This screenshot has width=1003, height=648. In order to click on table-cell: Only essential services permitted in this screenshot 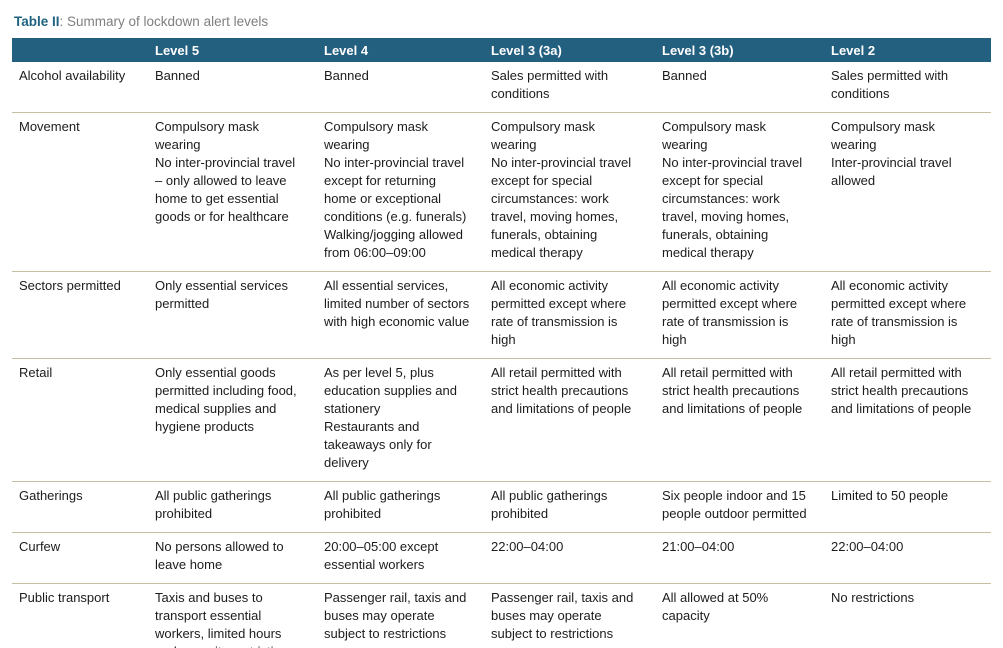, I will do `click(221, 294)`.